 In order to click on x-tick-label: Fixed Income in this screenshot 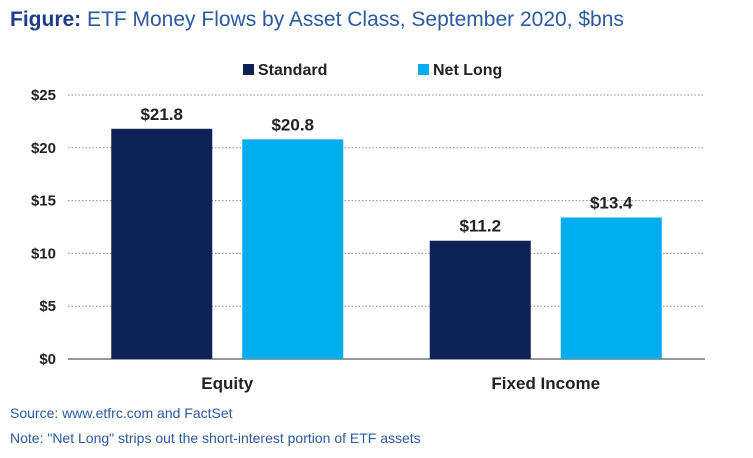, I will do `click(545, 383)`.